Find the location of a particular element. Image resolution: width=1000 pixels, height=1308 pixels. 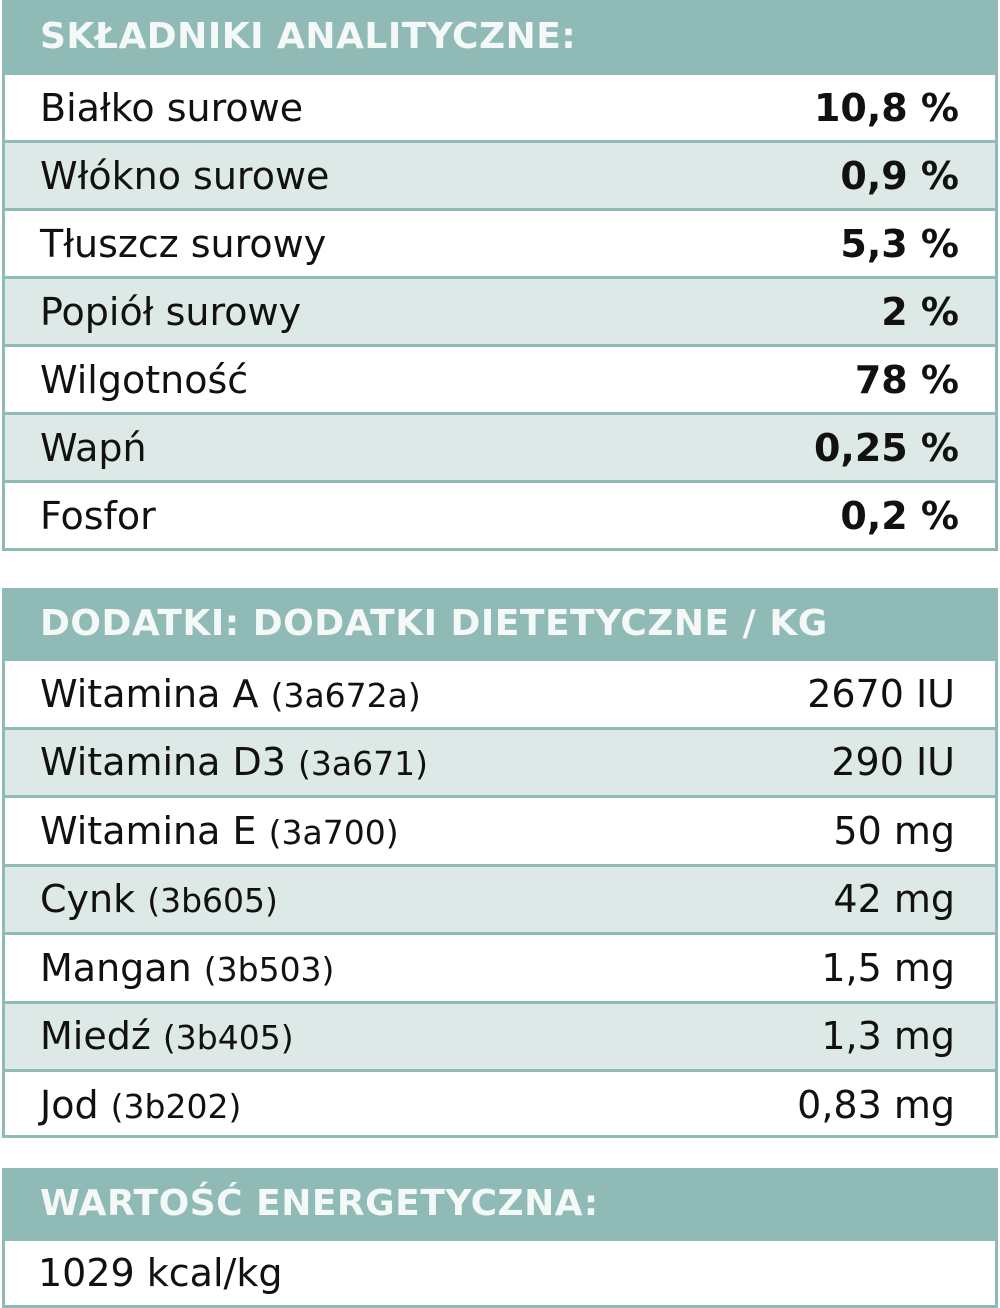

row-value: 10,8 % is located at coordinates (886, 107).